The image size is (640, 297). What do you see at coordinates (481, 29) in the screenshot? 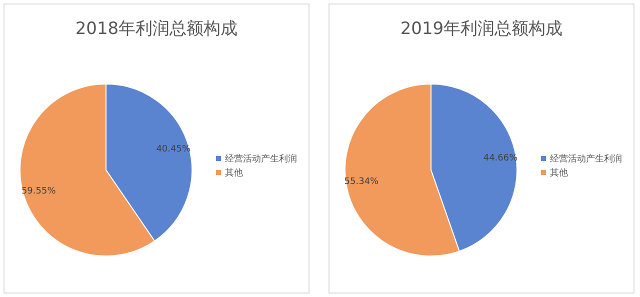
I see `chart-title: 2019年利润总额构成` at bounding box center [481, 29].